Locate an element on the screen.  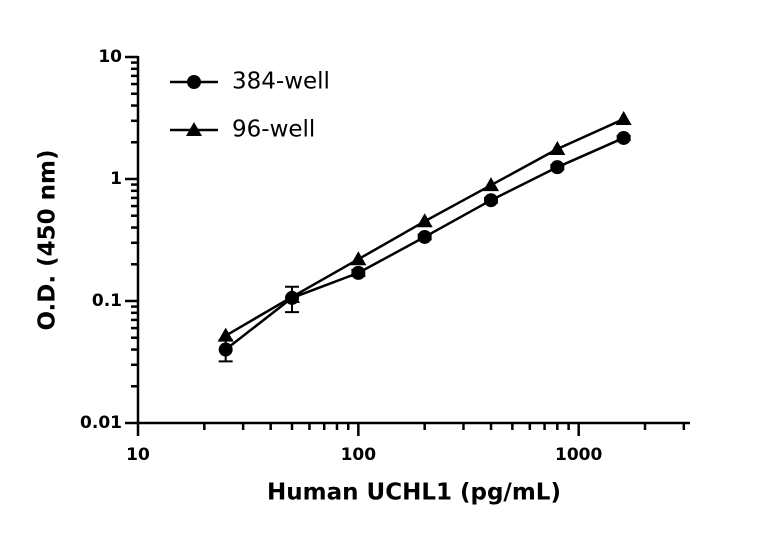
y-tick-label: 0.1 is located at coordinates (107, 301).